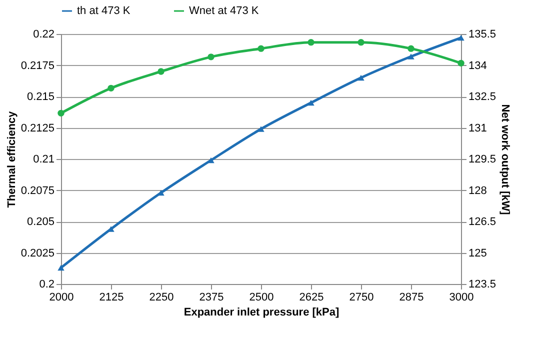  What do you see at coordinates (311, 298) in the screenshot?
I see `x-tick-label: 2625` at bounding box center [311, 298].